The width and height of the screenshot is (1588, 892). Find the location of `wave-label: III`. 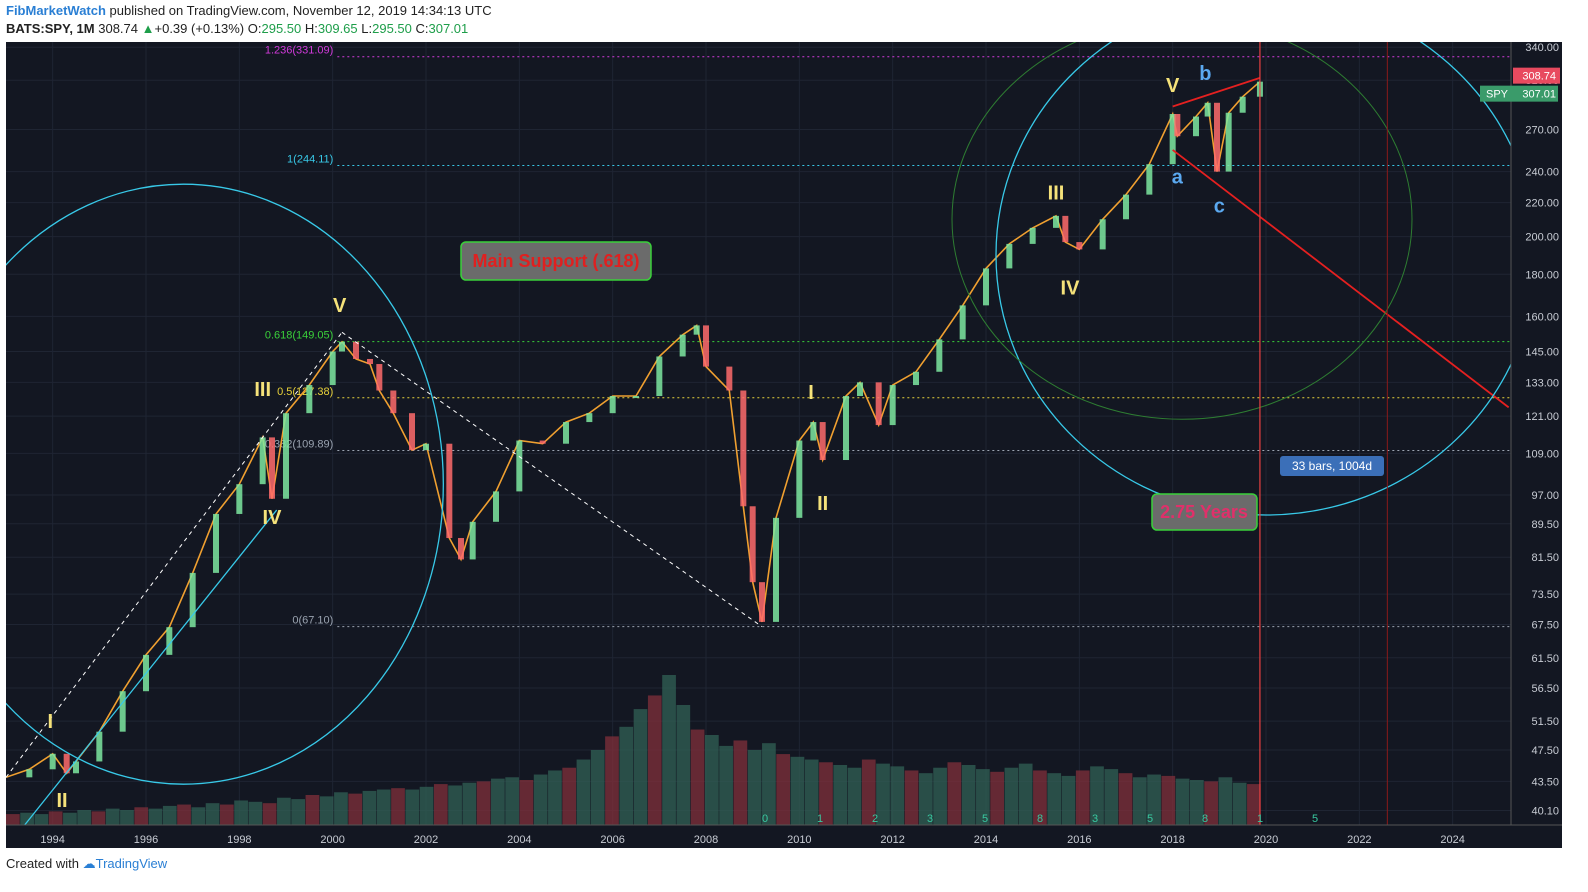

wave-label: III is located at coordinates (262, 390).